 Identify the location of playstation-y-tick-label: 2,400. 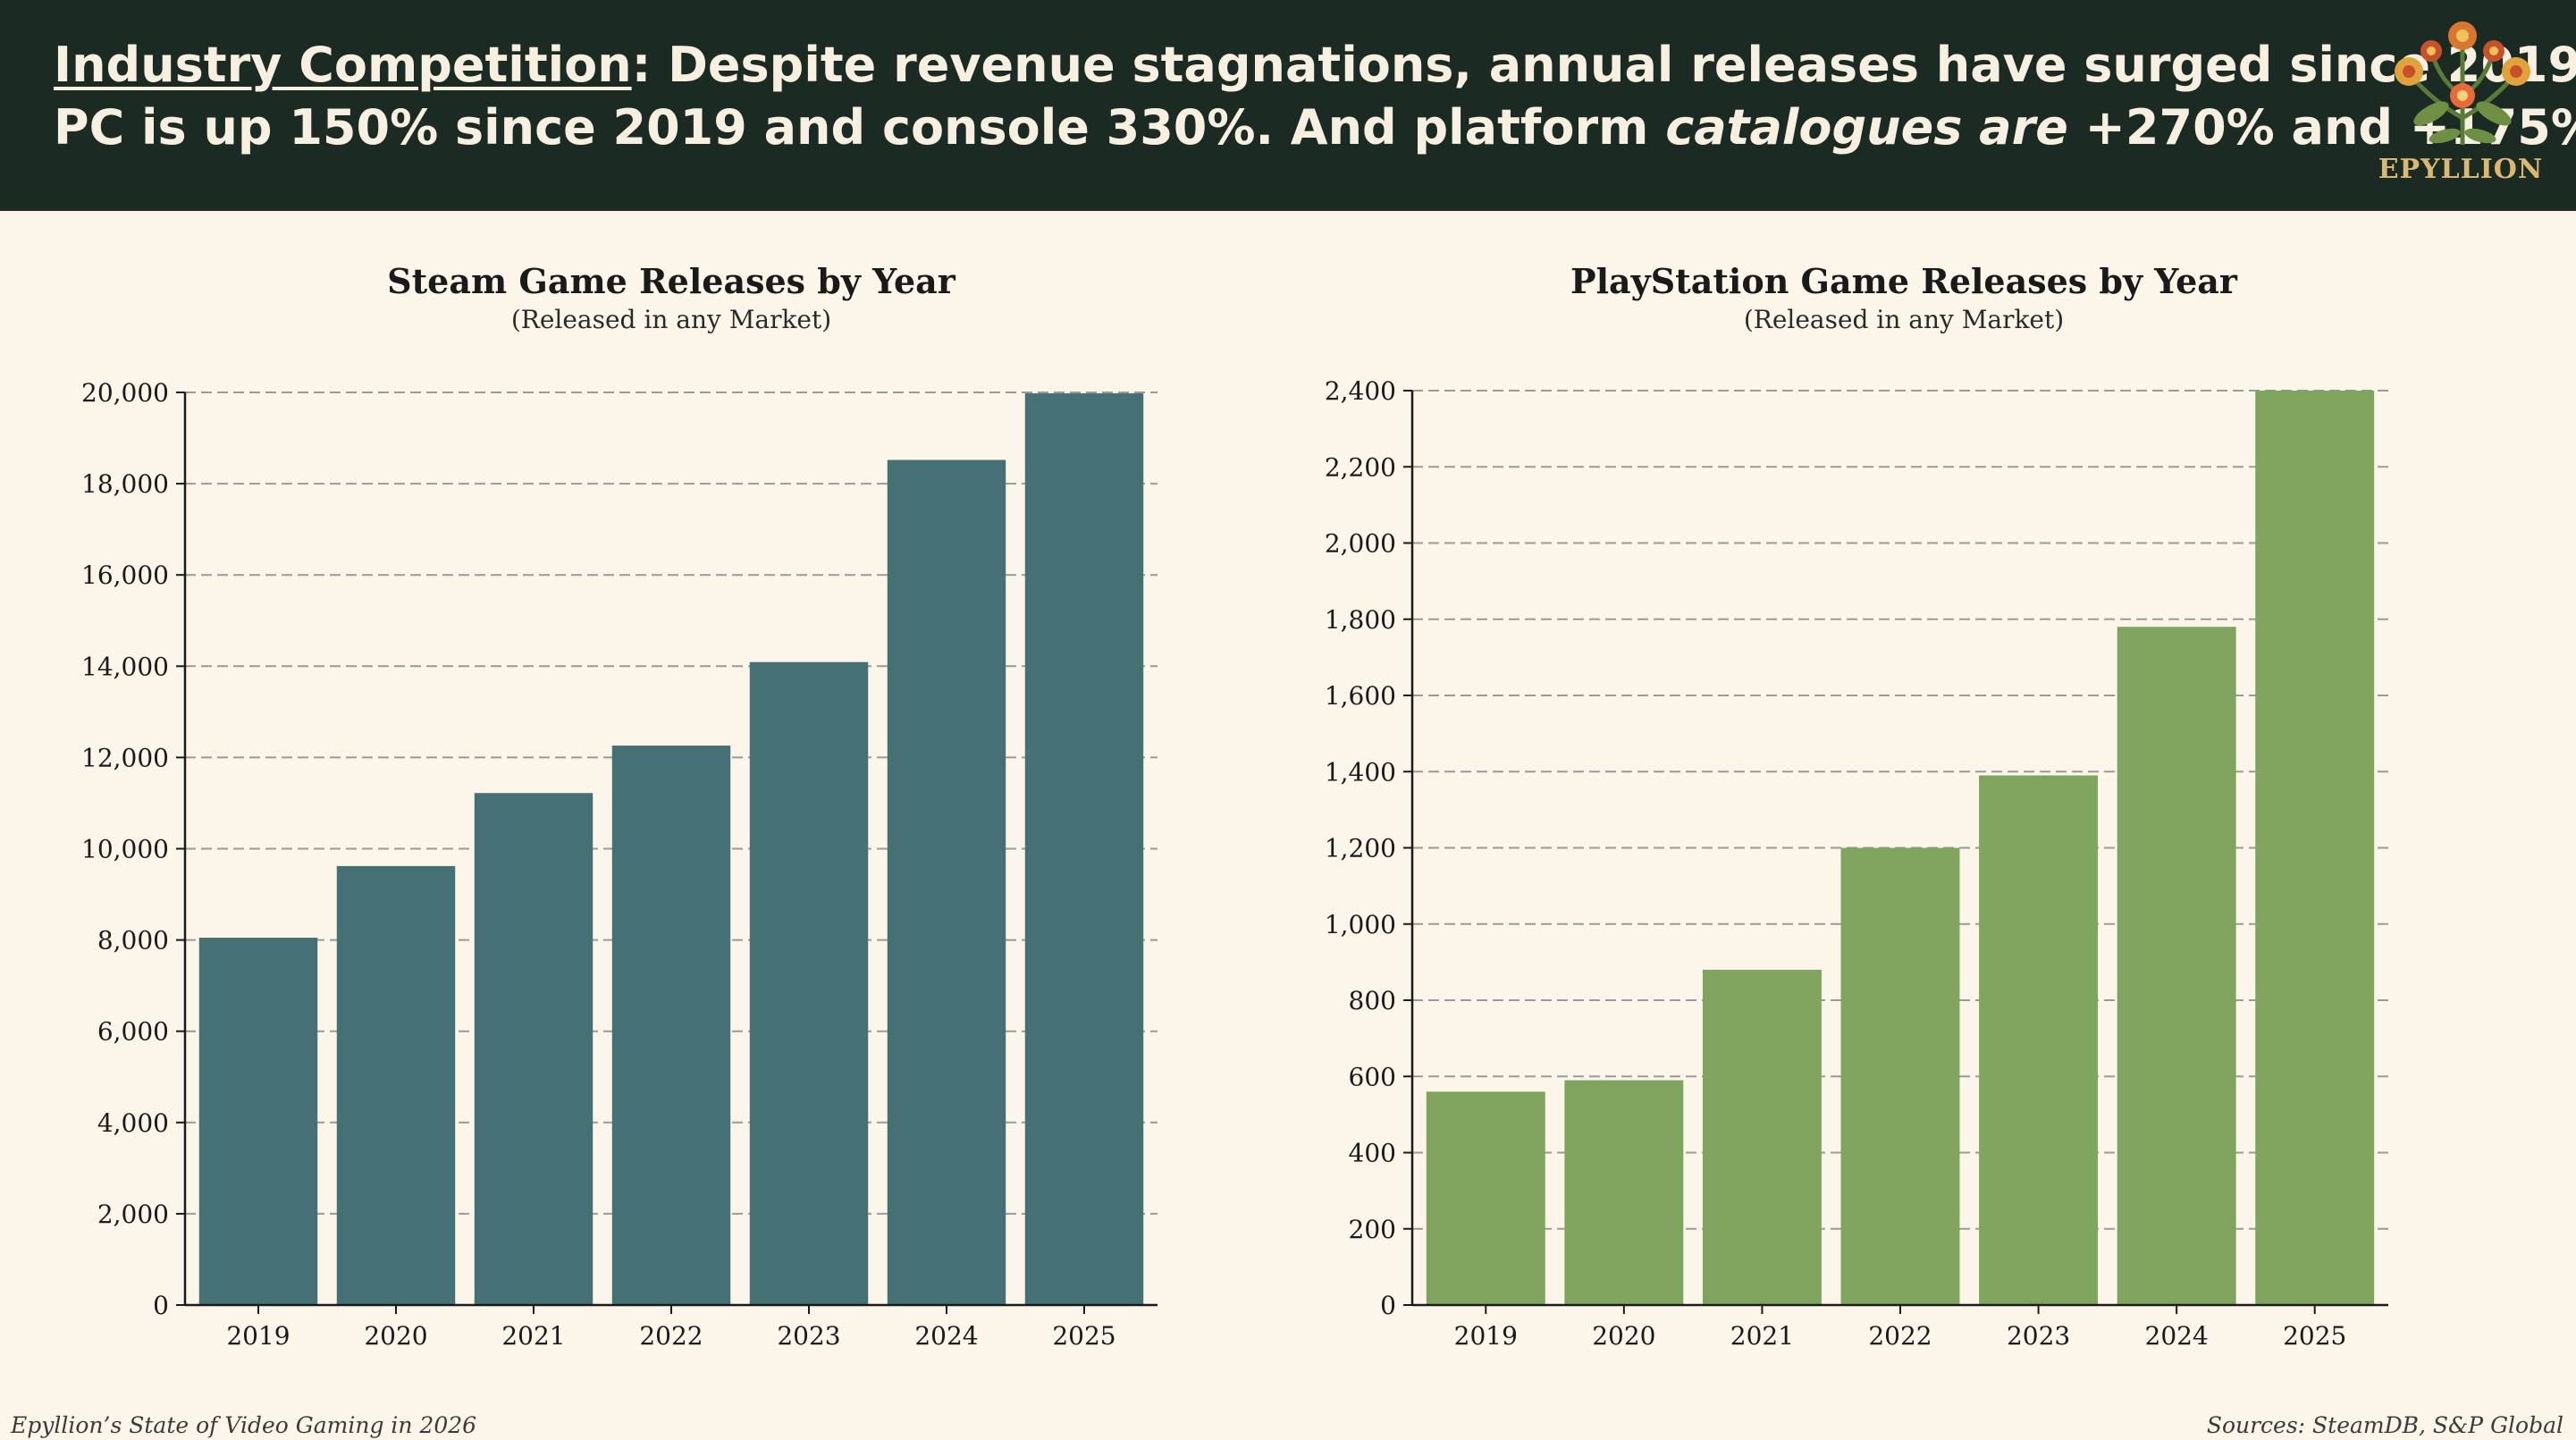
(1361, 391).